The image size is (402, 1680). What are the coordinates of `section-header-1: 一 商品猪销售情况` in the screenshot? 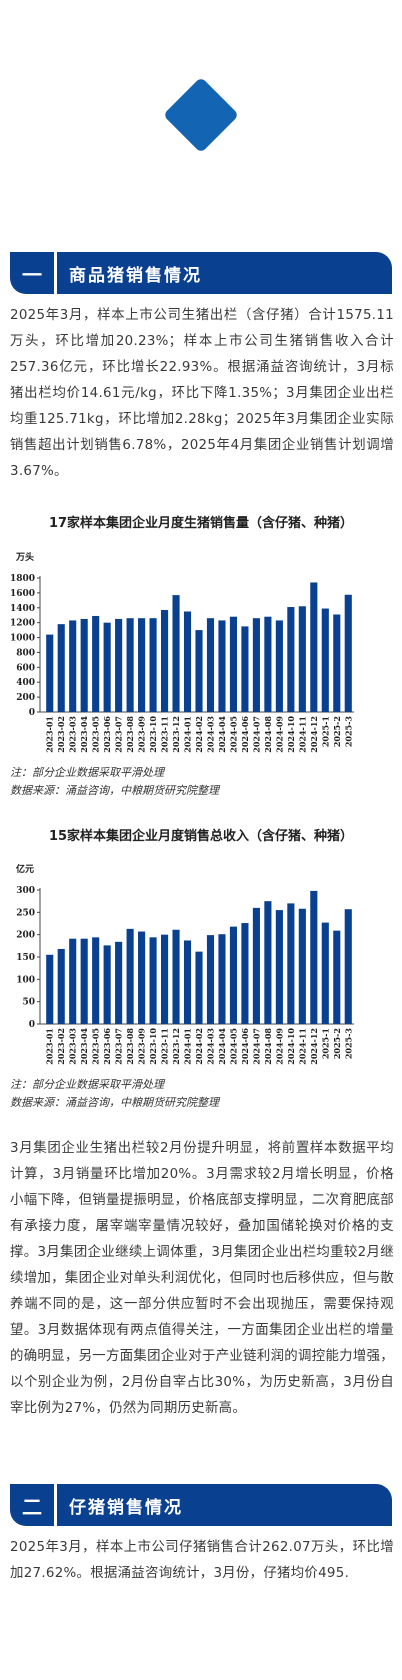 It's located at (201, 273).